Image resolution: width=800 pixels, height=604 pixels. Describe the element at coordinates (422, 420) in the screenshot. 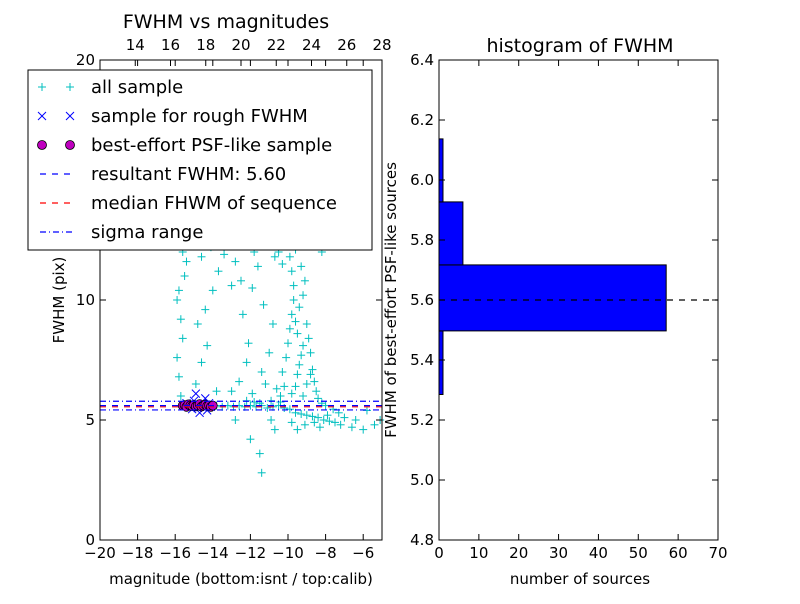

I see `y-tick-label: 5.2` at that location.